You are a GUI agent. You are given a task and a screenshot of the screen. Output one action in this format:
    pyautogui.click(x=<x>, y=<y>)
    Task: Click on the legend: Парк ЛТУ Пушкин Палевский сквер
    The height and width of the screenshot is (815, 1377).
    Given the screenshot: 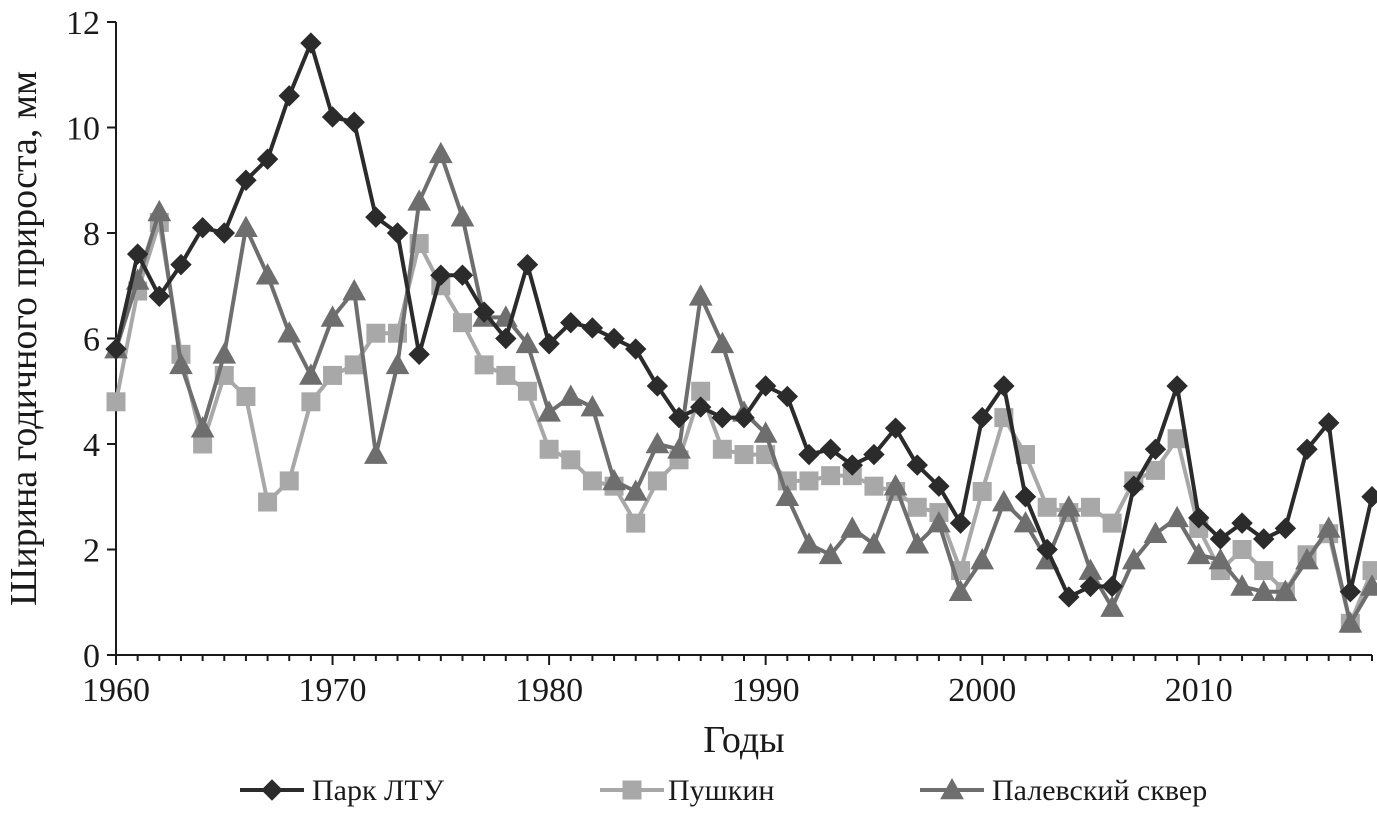 What is the action you would take?
    pyautogui.click(x=723, y=790)
    